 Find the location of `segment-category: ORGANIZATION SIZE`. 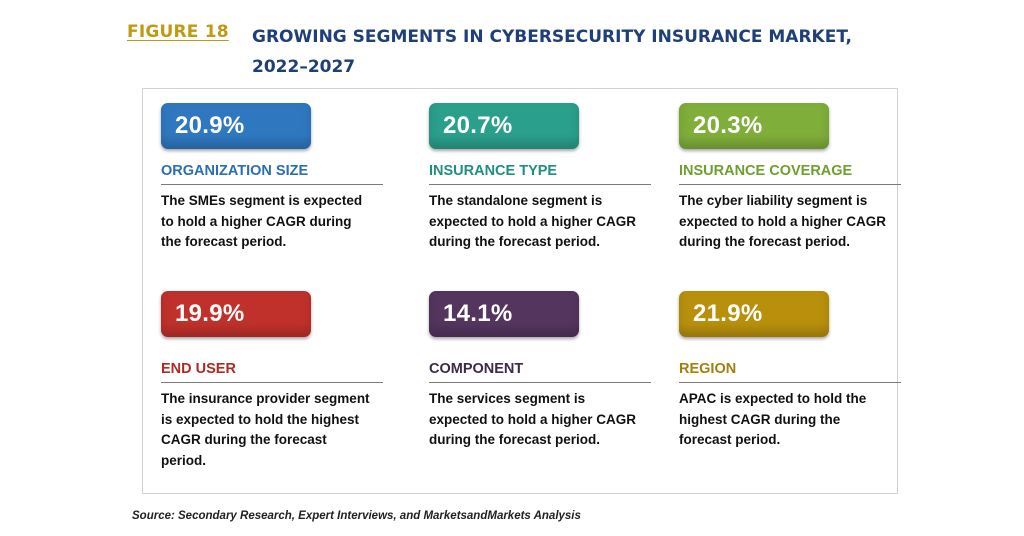

segment-category: ORGANIZATION SIZE is located at coordinates (272, 174).